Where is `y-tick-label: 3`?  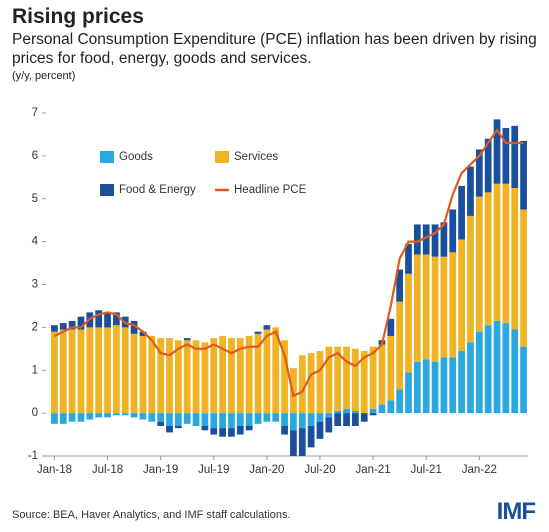 y-tick-label: 3 is located at coordinates (35, 285).